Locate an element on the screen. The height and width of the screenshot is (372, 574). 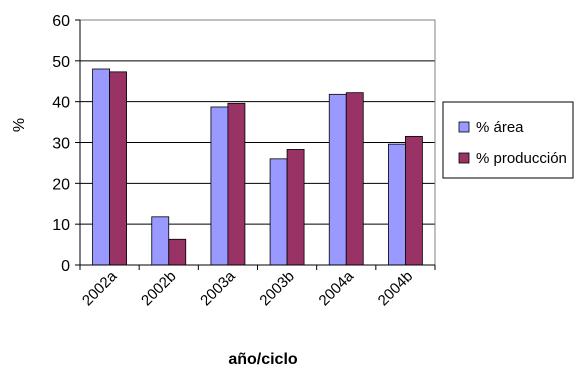
x-axis-ticks: 2002a 2002b 2003a 2003b 2004a 2004b is located at coordinates (257, 287).